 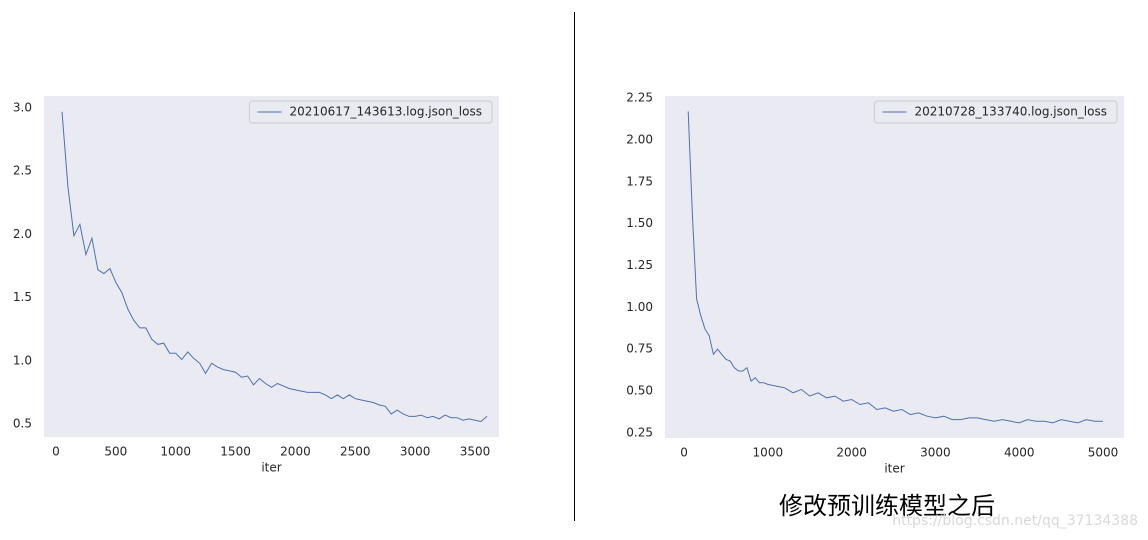 I want to click on y-tick-label: 2.25, so click(x=639, y=98).